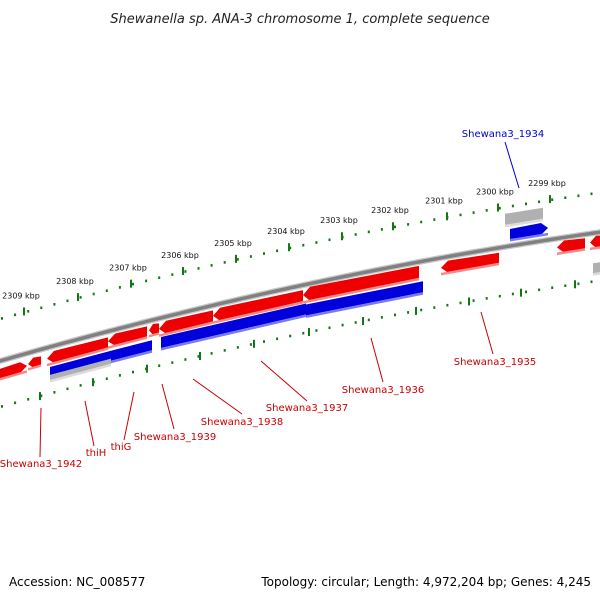 The image size is (600, 600). I want to click on gene-unlabeled-edge, so click(595, 243).